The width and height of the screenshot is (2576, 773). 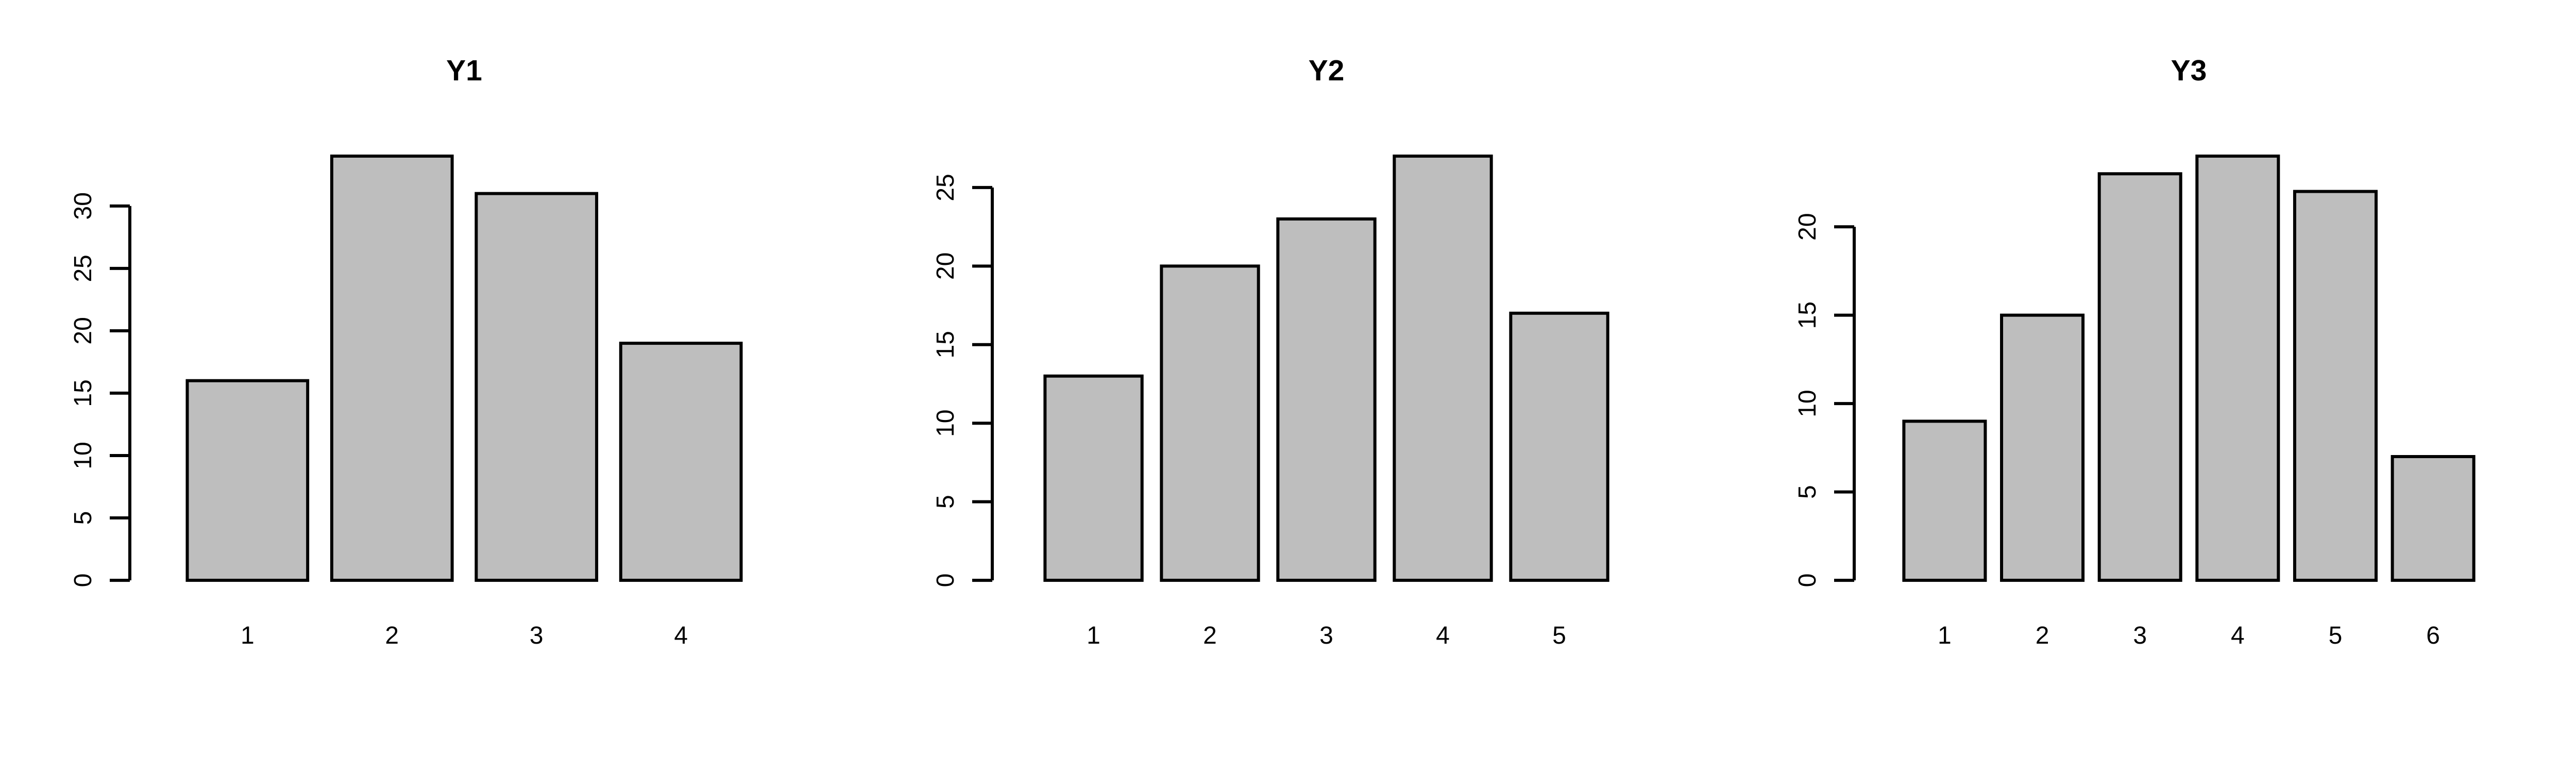 What do you see at coordinates (464, 70) in the screenshot?
I see `chart-title: Y1` at bounding box center [464, 70].